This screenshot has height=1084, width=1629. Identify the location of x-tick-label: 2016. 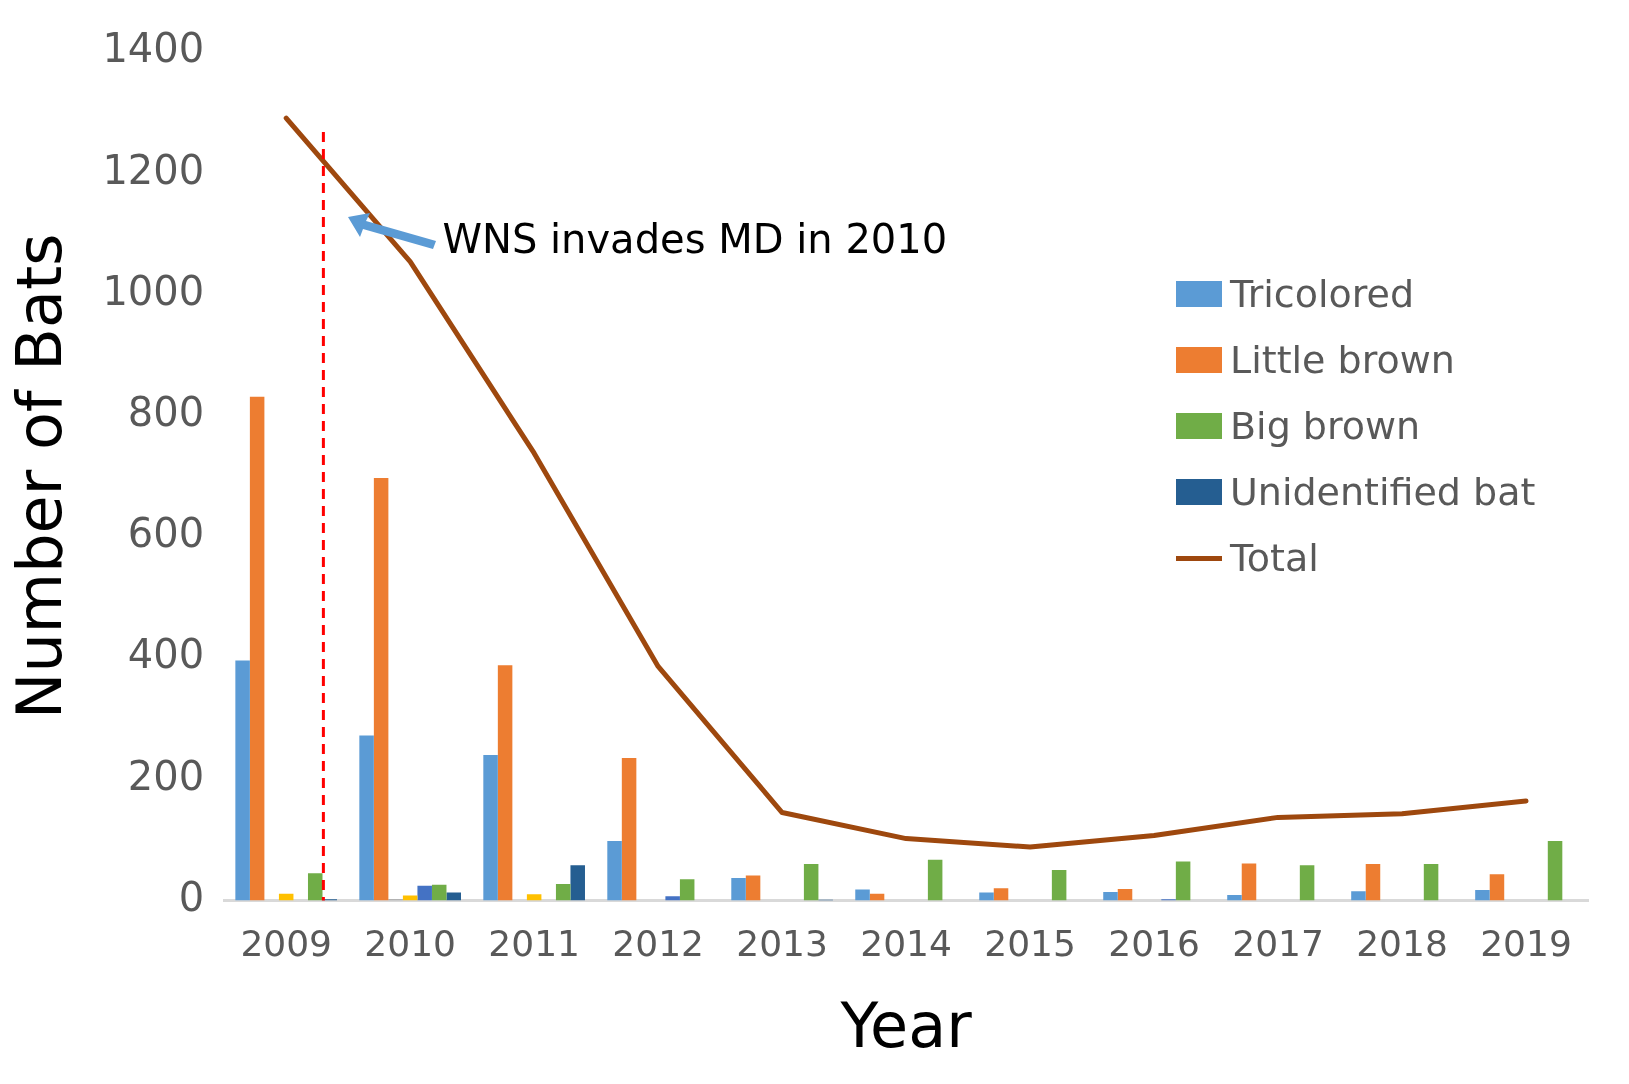
(1154, 944).